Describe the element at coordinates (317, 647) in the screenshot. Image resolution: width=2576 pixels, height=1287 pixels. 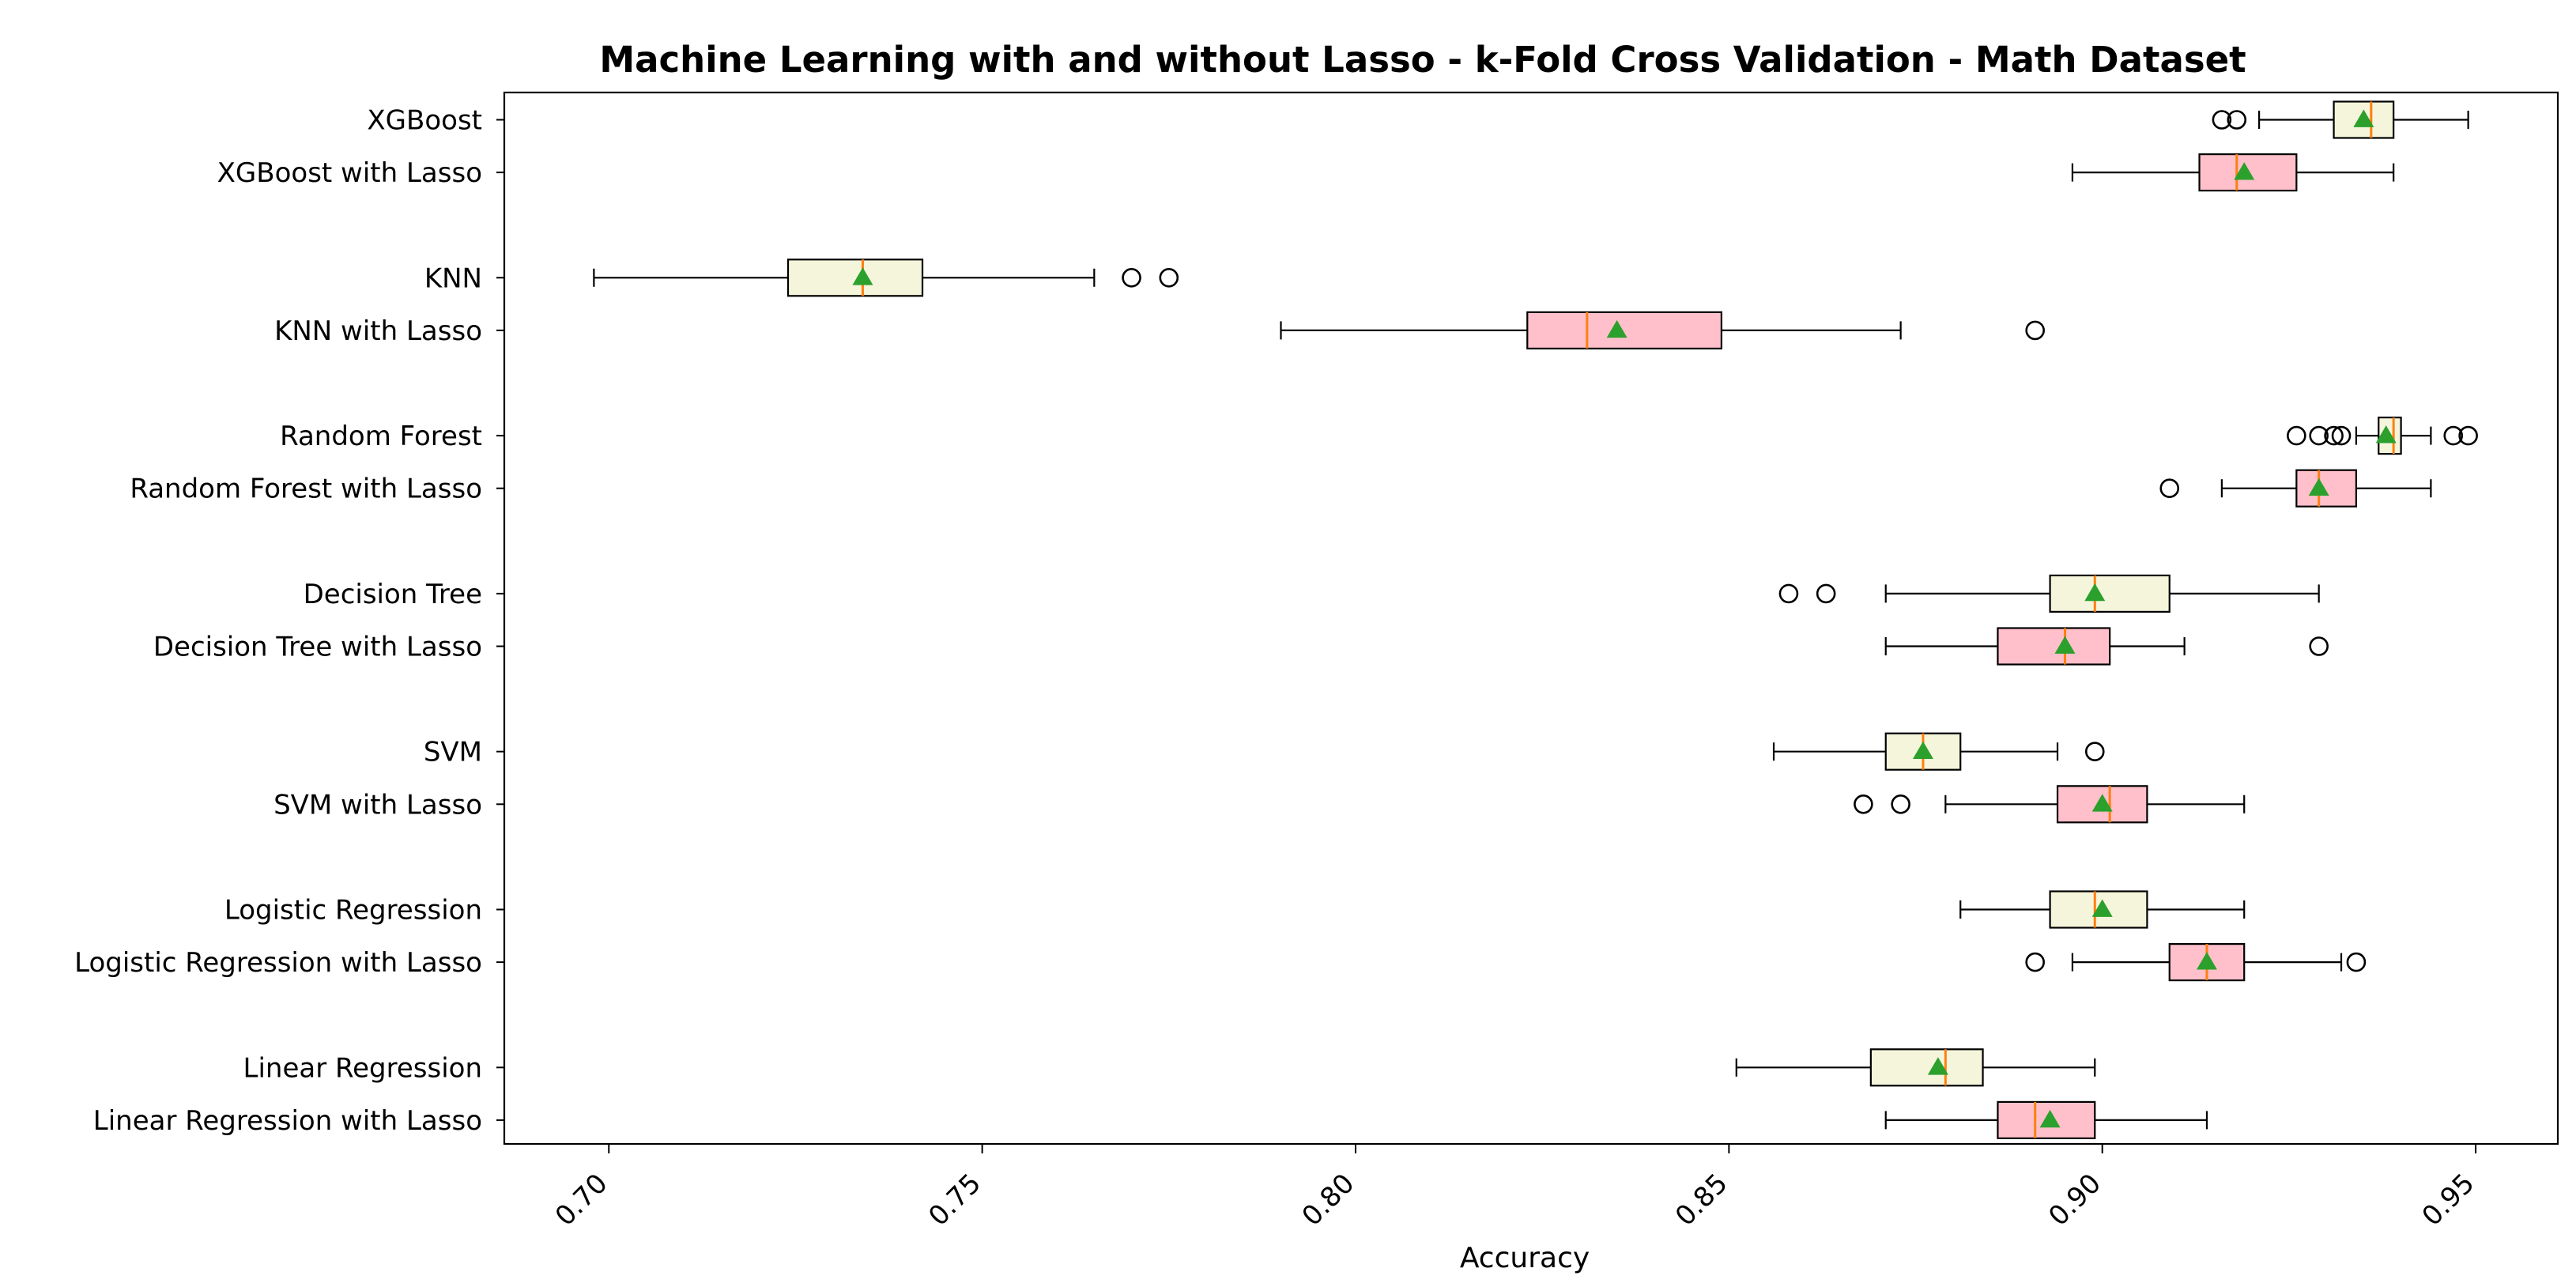
I see `y-tick-label: Decision Tree with Lasso` at that location.